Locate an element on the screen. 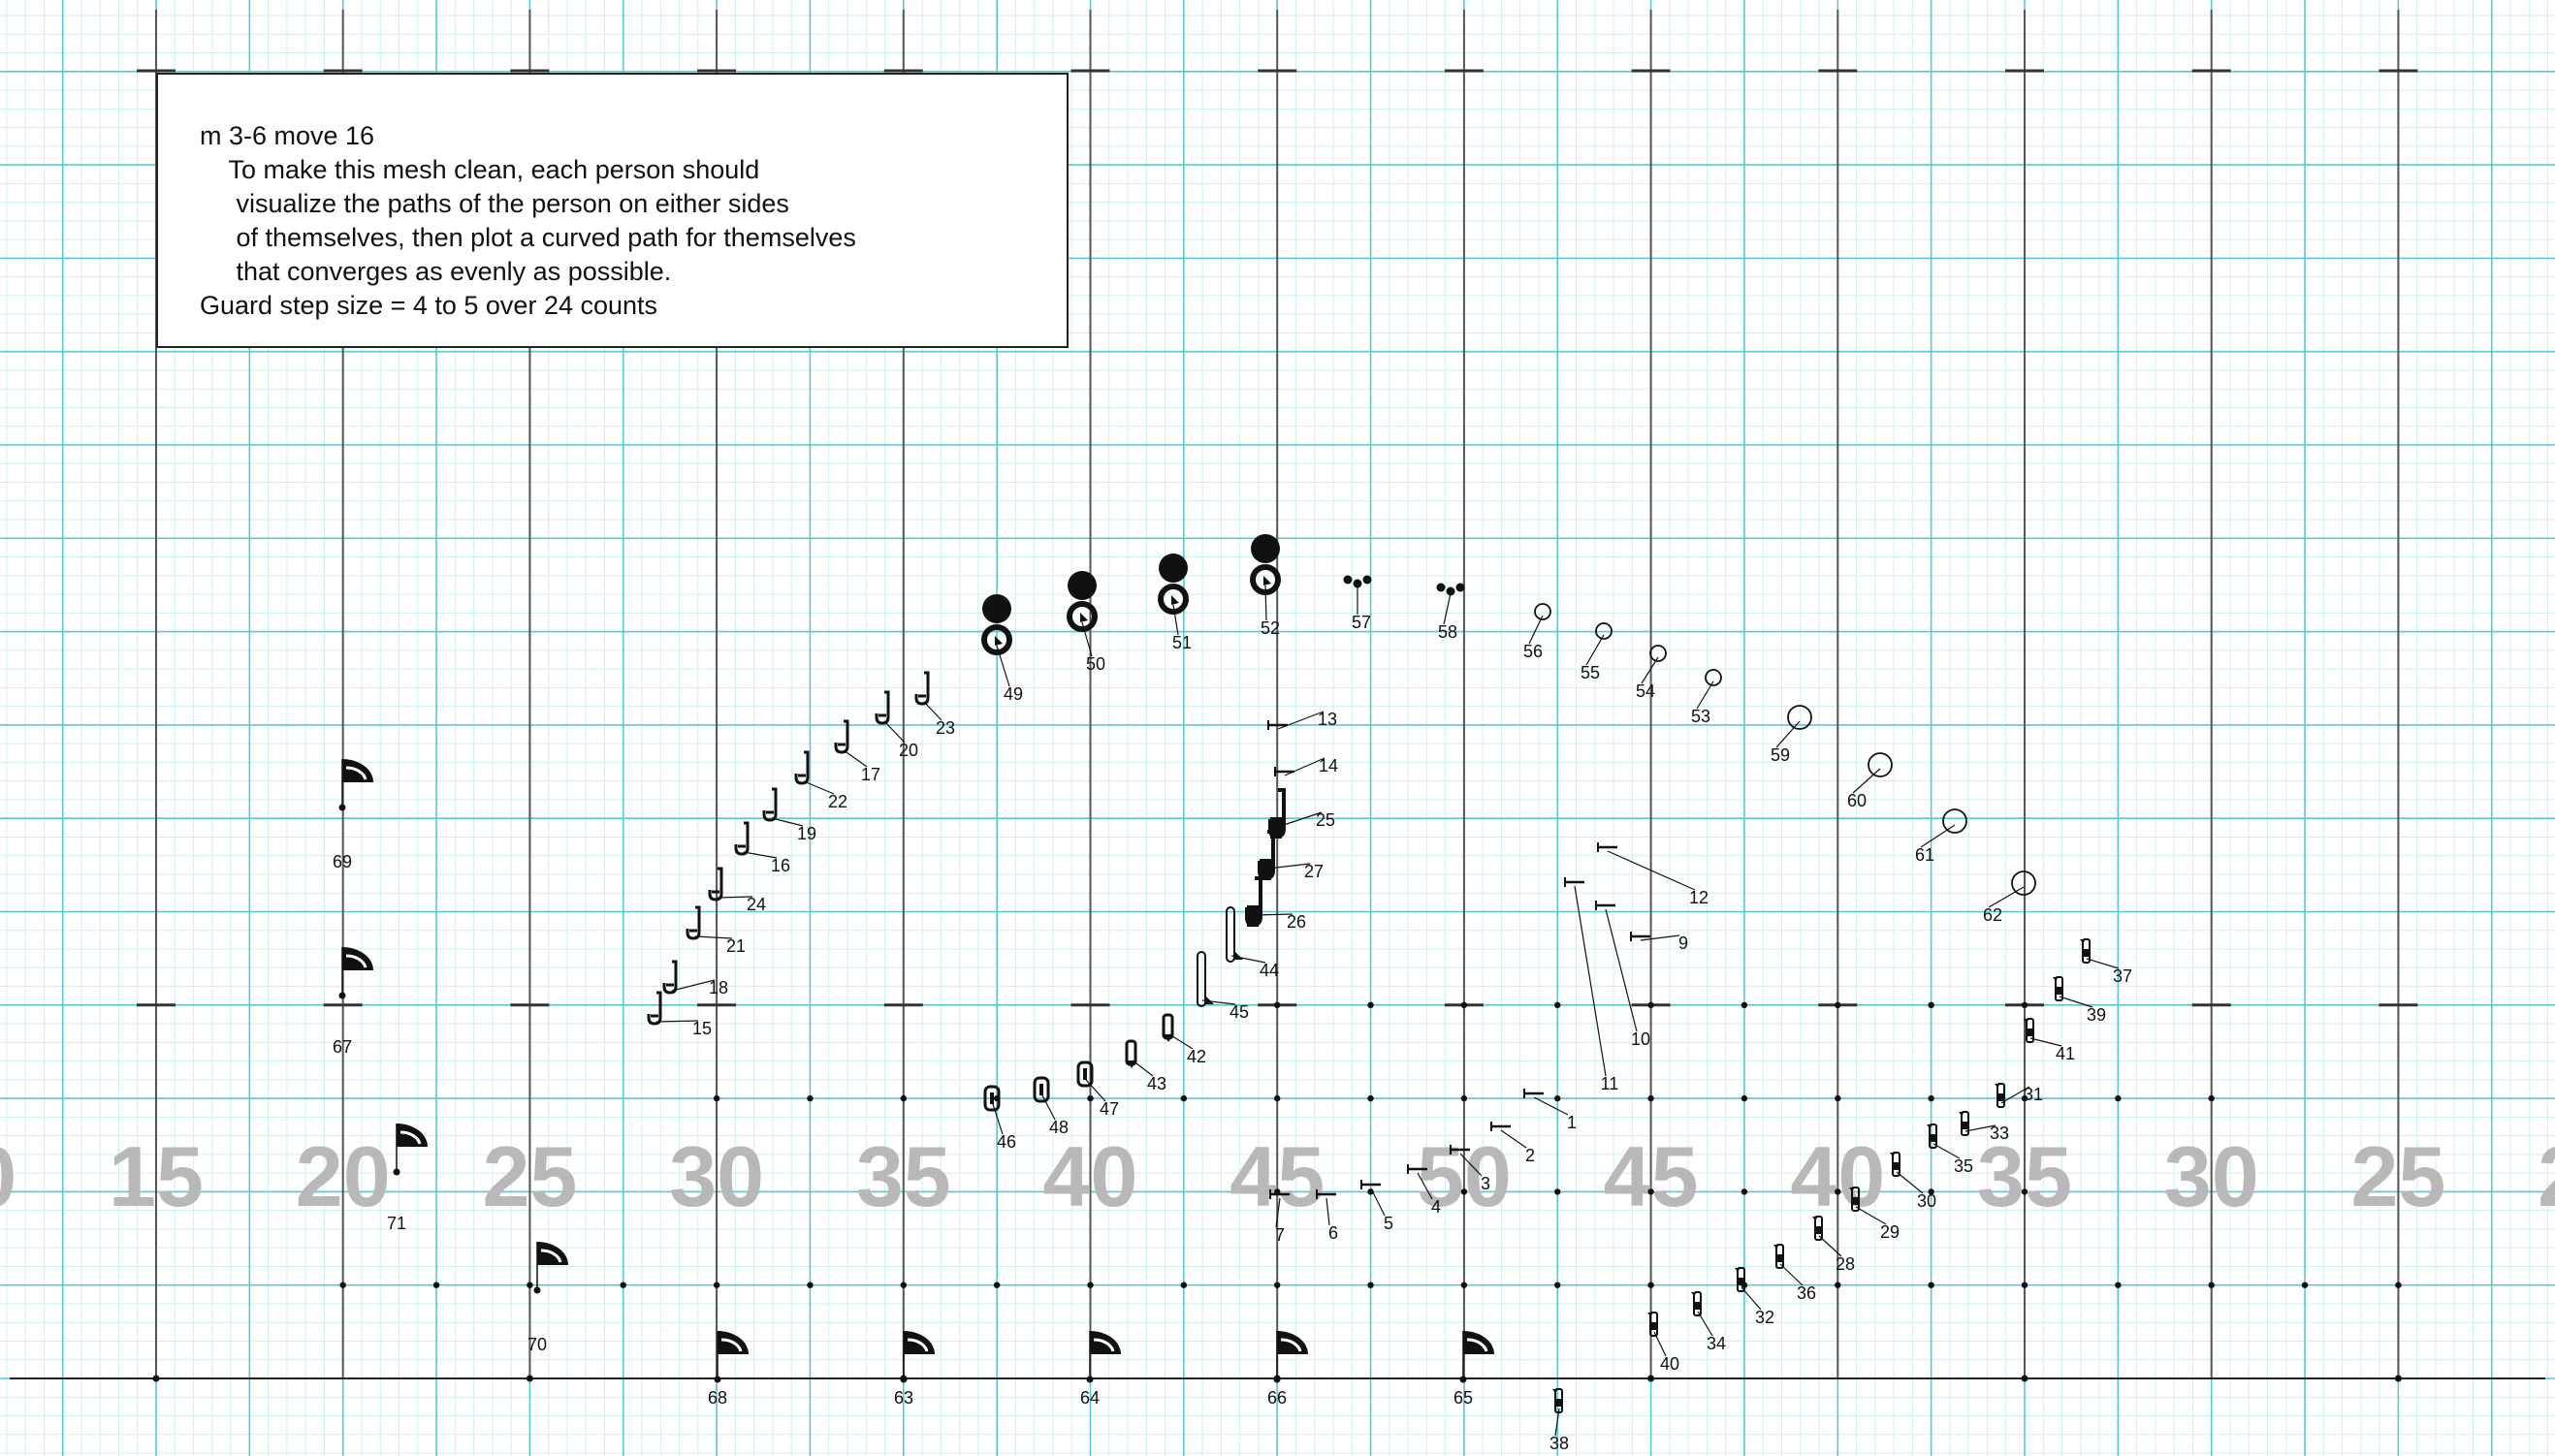 This screenshot has width=2555, height=1456. performer-label: 37 is located at coordinates (2122, 976).